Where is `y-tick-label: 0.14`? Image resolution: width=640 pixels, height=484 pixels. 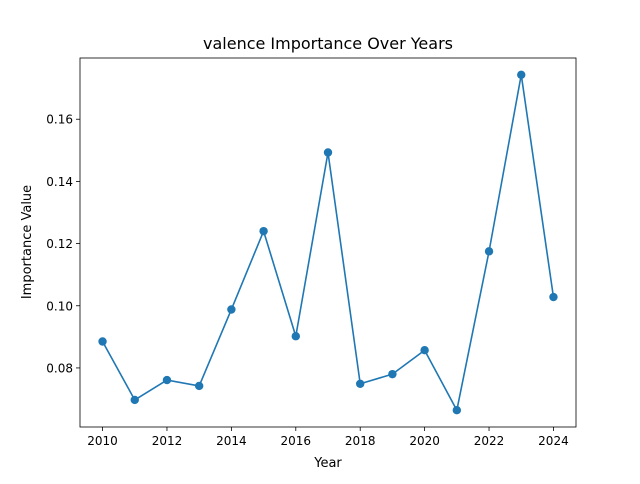
y-tick-label: 0.14 is located at coordinates (59, 182).